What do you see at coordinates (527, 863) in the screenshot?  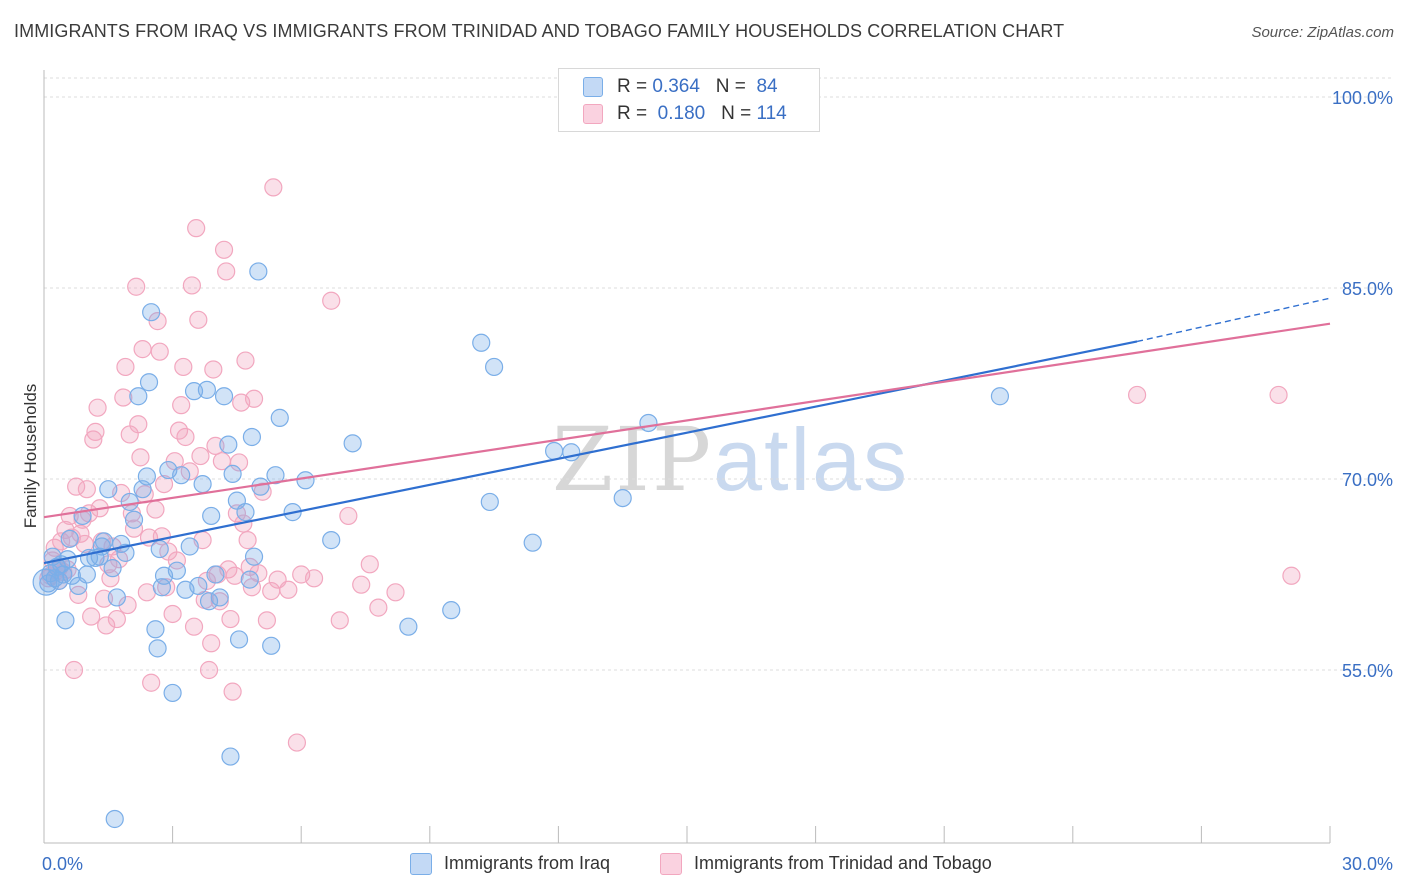 I see `iraq-legend-label: Immigrants from Iraq` at bounding box center [527, 863].